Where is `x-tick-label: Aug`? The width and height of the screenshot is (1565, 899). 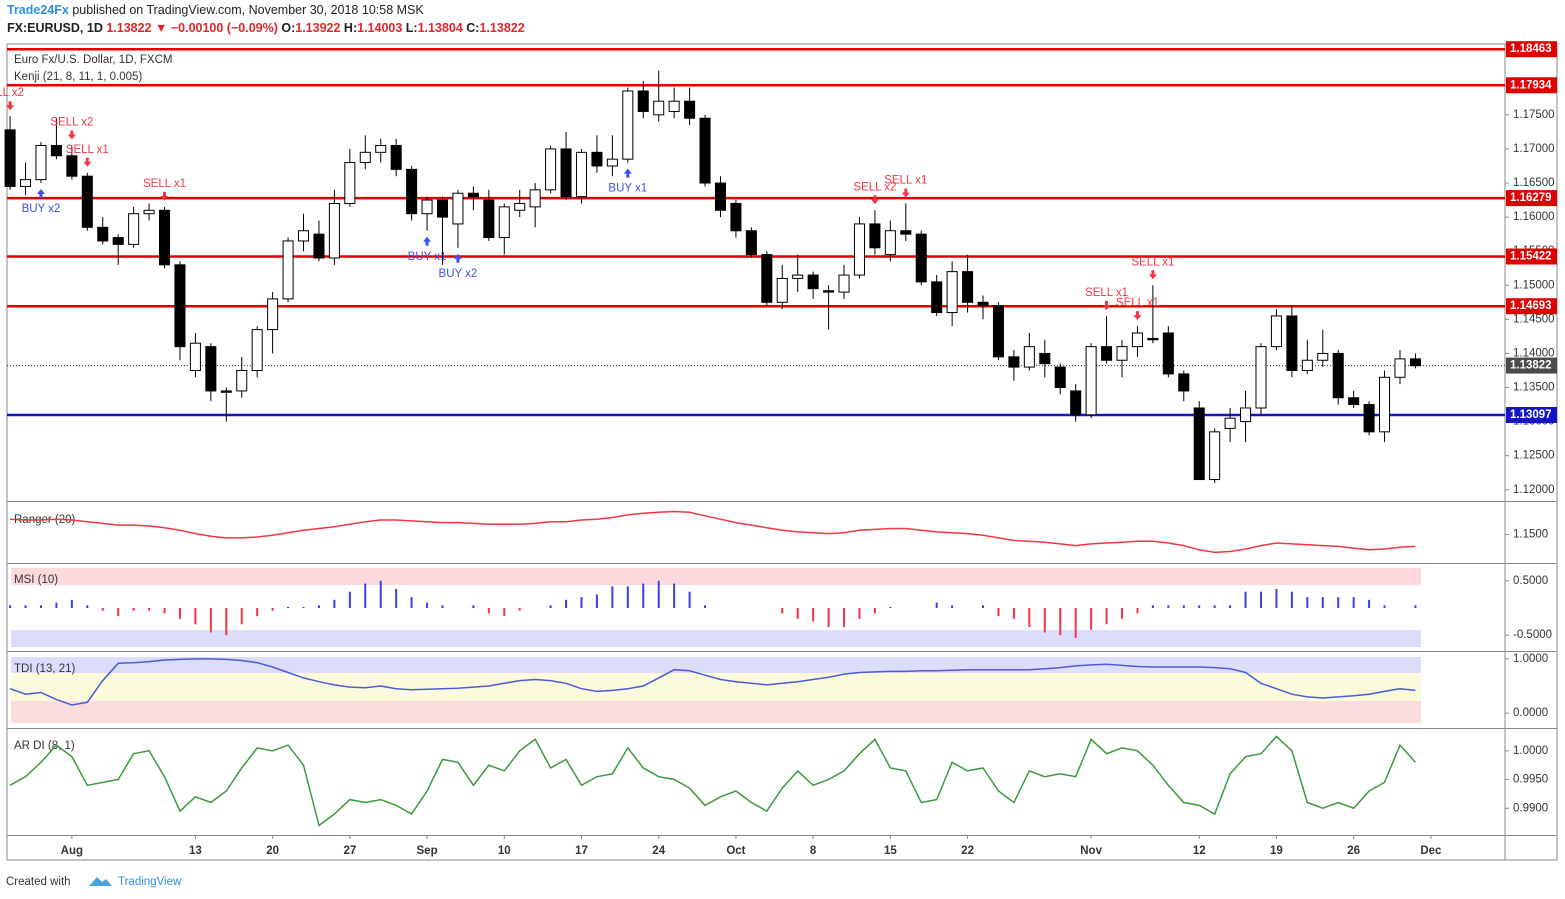 x-tick-label: Aug is located at coordinates (72, 851).